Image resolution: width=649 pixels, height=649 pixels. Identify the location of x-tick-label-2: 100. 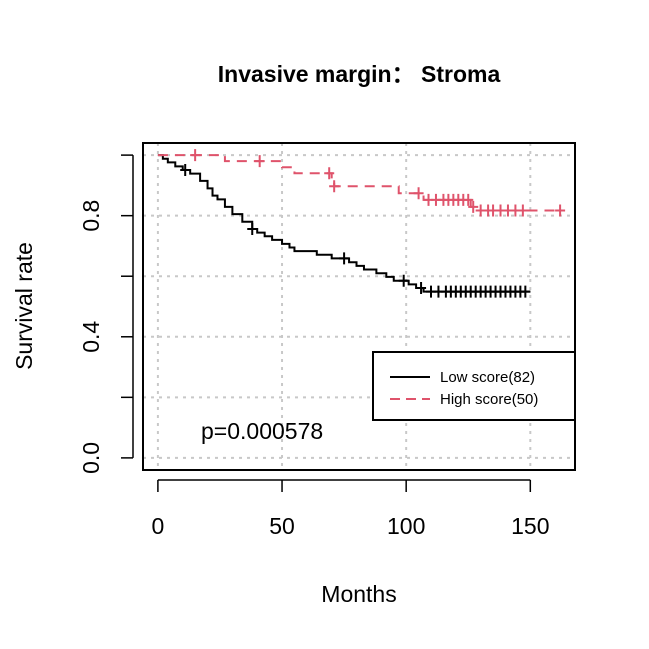
(406, 526).